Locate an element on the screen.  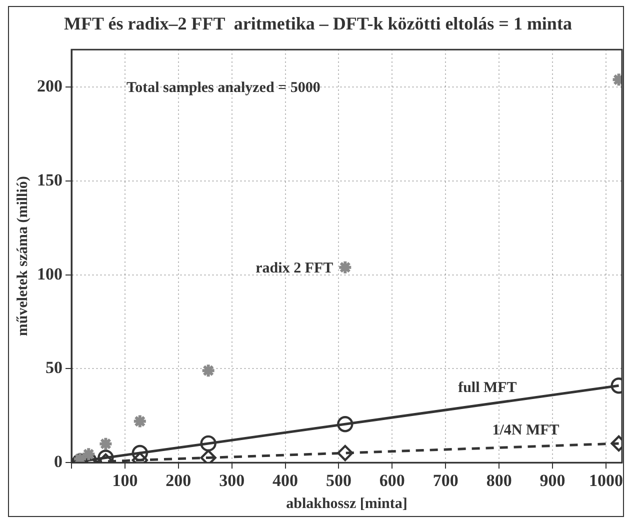
y-tick-label: 50 is located at coordinates (54, 368).